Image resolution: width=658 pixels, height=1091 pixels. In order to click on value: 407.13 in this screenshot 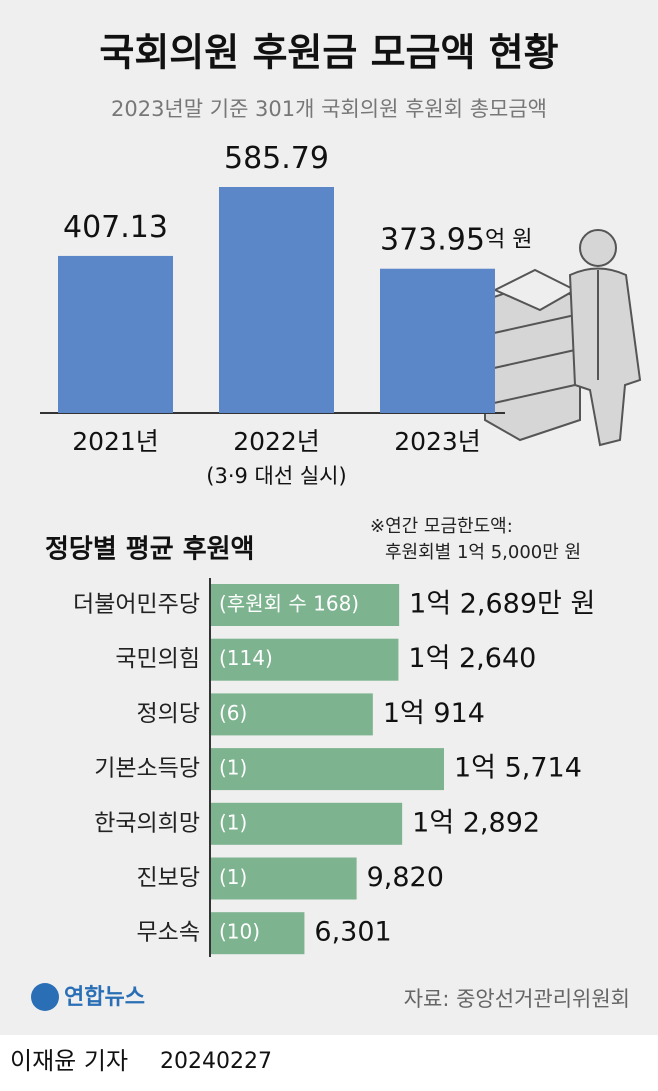, I will do `click(115, 226)`.